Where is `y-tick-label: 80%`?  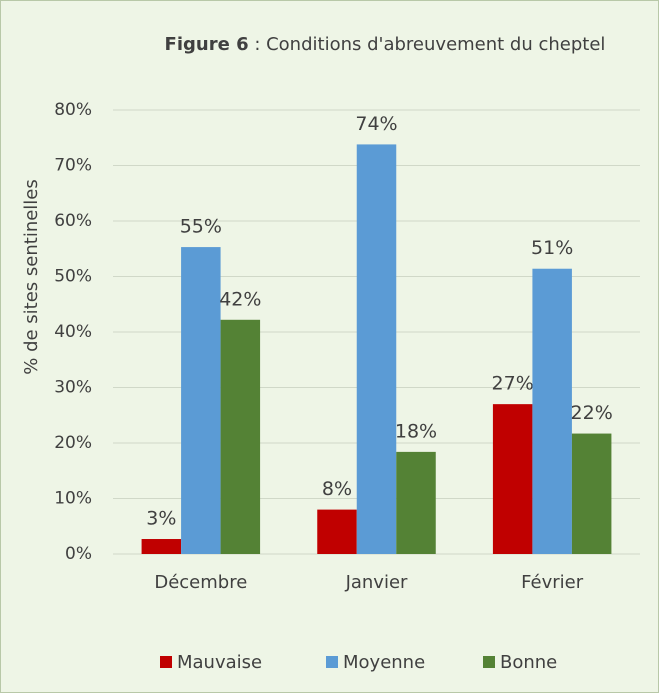 y-tick-label: 80% is located at coordinates (73, 110).